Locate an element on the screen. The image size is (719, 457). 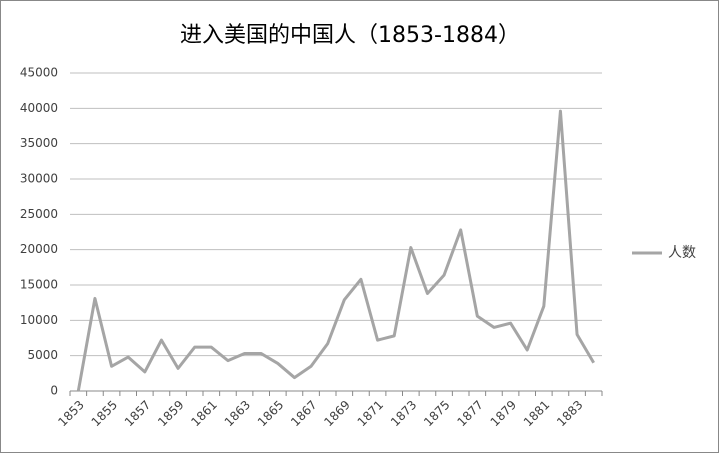
y-tick-label: 10000 is located at coordinates (39, 320).